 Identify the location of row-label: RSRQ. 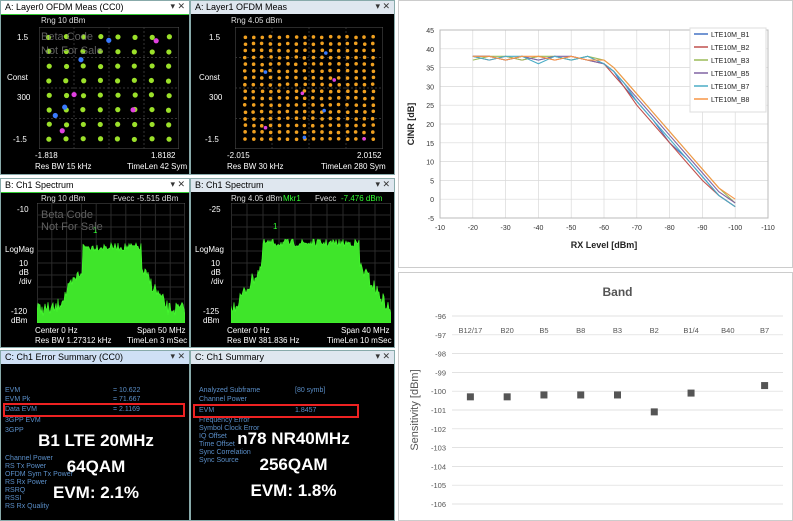
(15, 490).